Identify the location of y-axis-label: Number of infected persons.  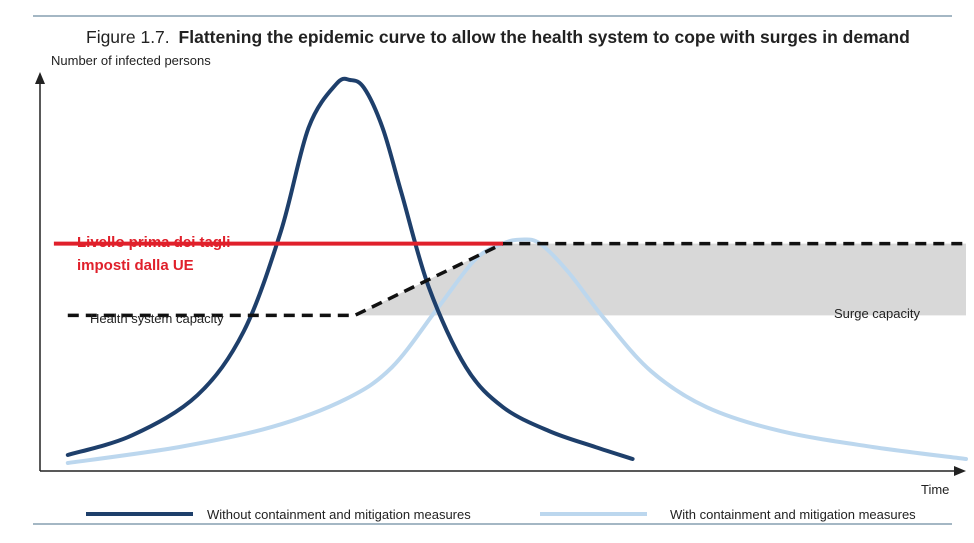
(131, 60).